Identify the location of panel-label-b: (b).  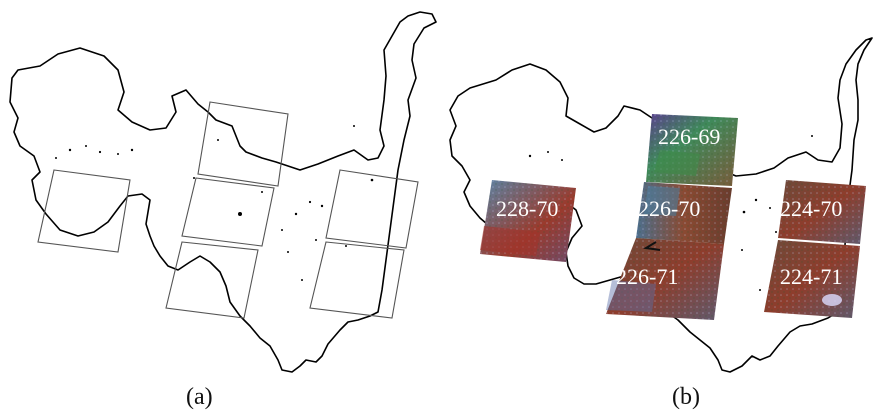
(686, 397).